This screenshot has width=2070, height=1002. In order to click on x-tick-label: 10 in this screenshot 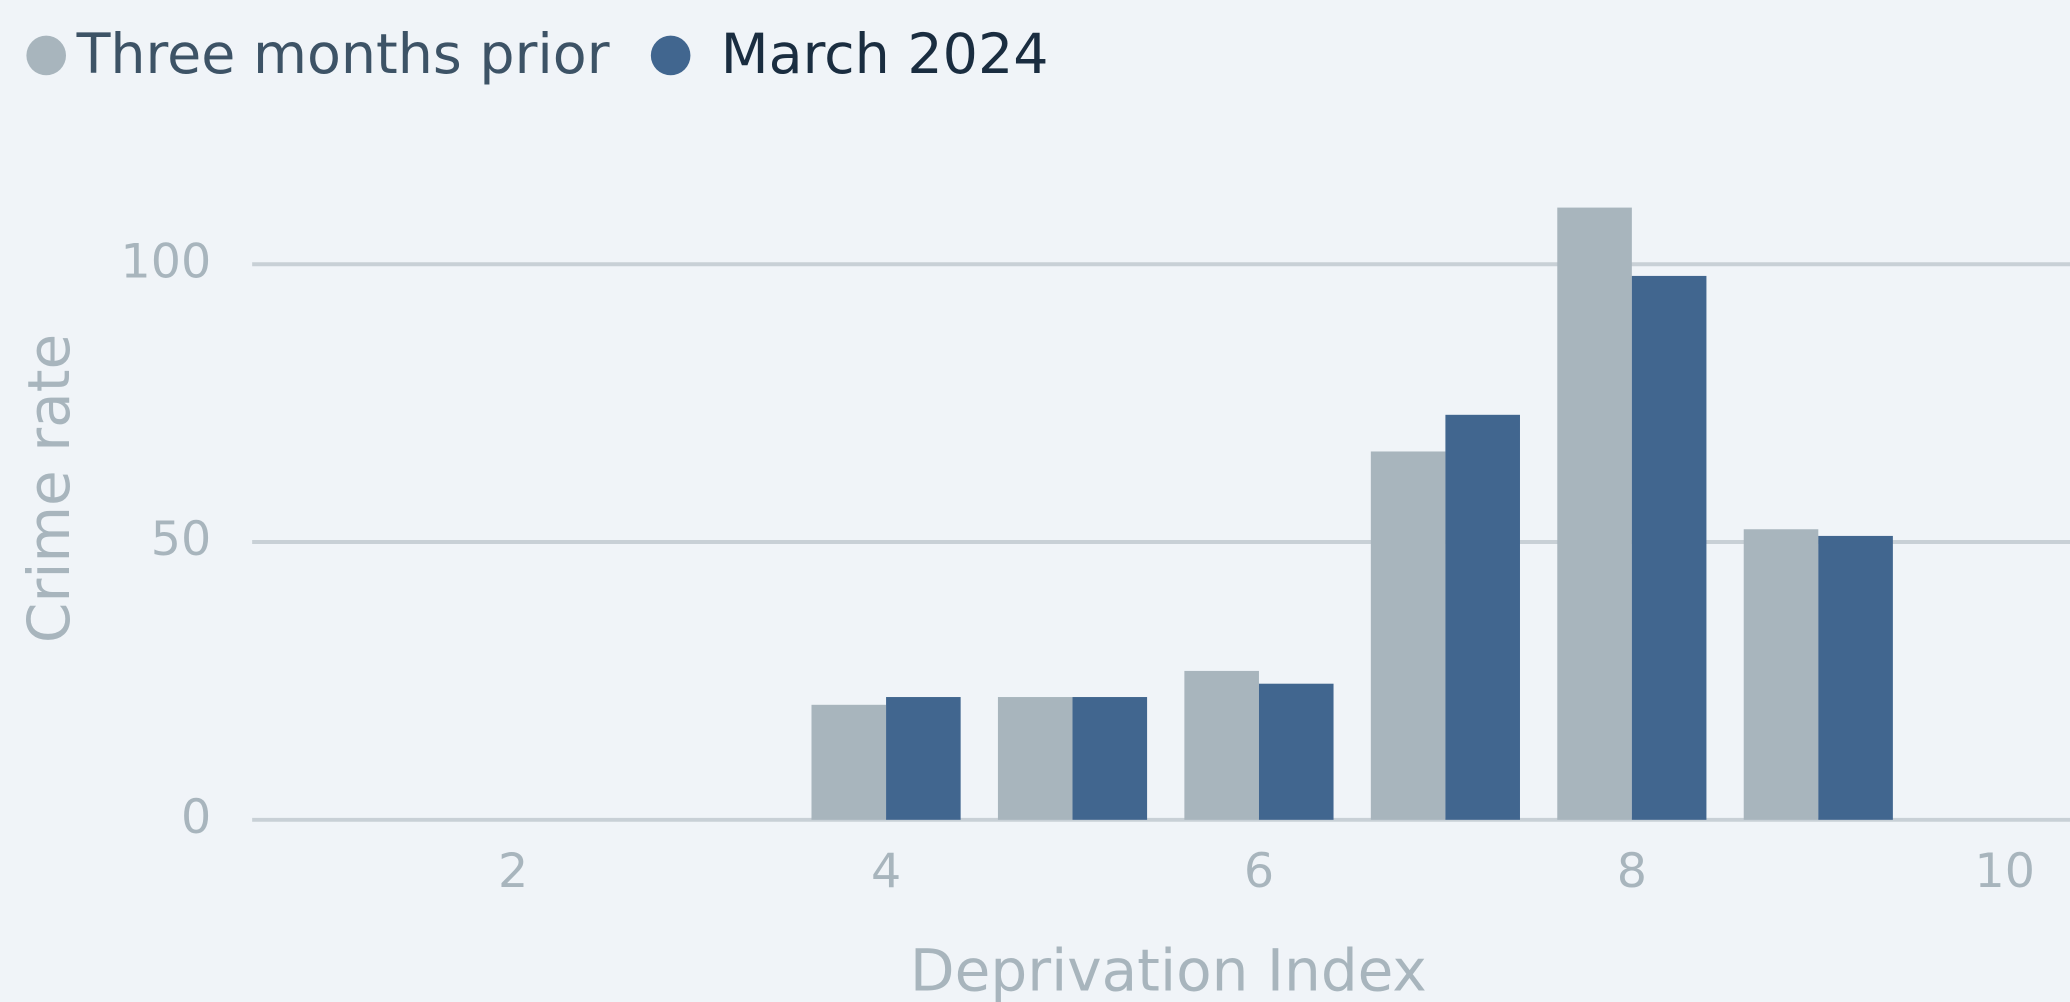, I will do `click(2005, 871)`.